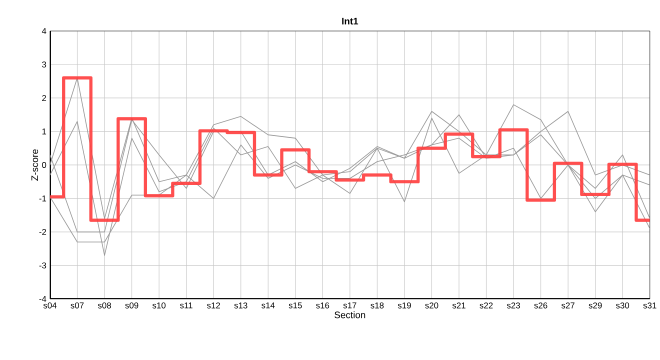 The width and height of the screenshot is (660, 360). What do you see at coordinates (42, 299) in the screenshot?
I see `y-tick-label: -4` at bounding box center [42, 299].